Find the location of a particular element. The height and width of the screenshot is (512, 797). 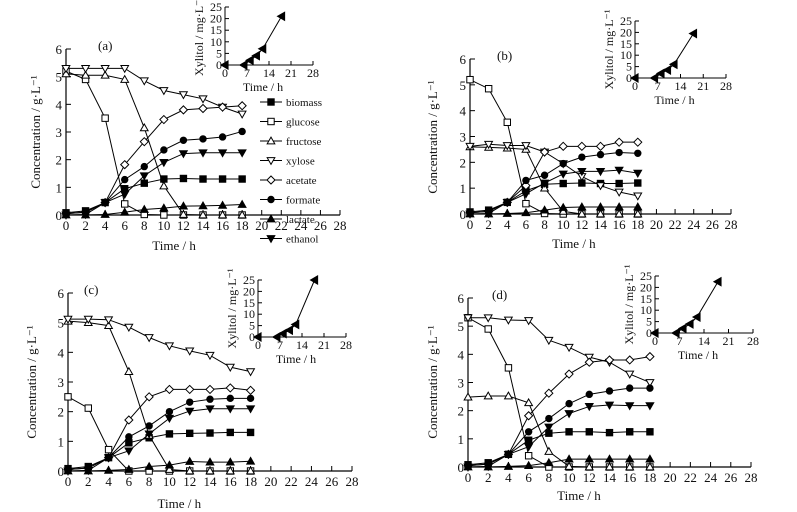

series-line-ethanol is located at coordinates (553, 192).